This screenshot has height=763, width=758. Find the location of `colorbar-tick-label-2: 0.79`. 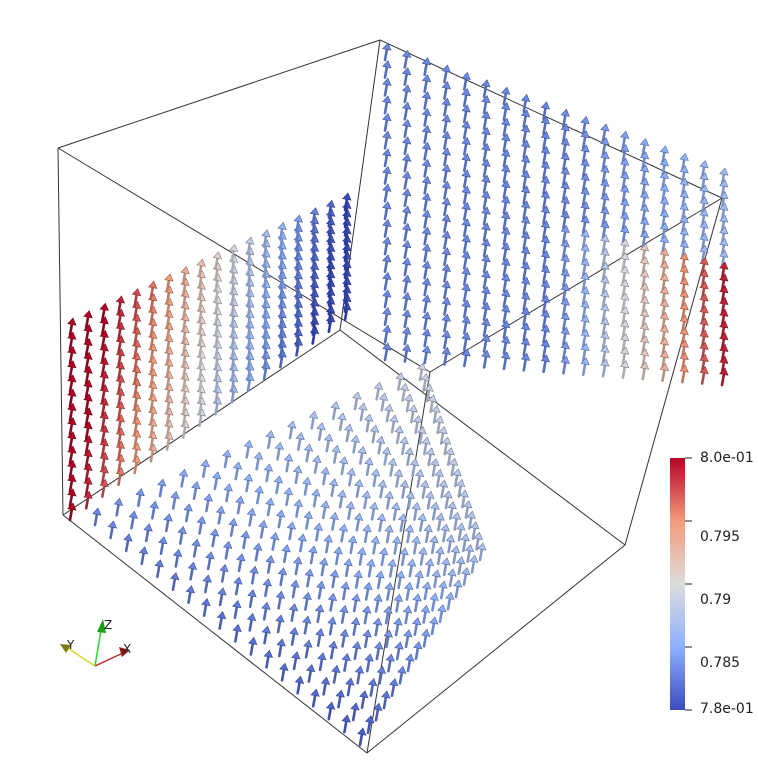

colorbar-tick-label-2: 0.79 is located at coordinates (716, 600).